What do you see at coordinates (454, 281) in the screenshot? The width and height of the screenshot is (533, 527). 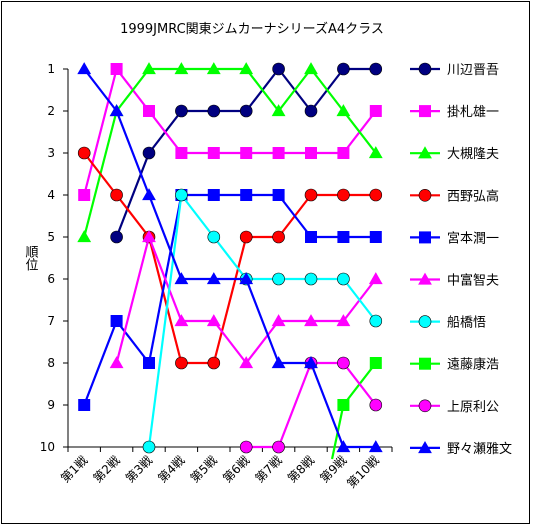 I see `legend-item: 中富智夫` at bounding box center [454, 281].